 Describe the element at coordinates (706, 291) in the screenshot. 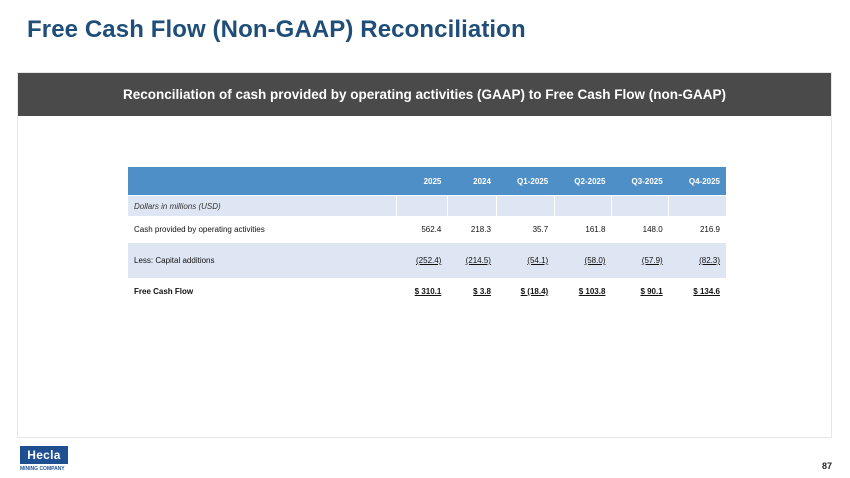

I see `cell-value: $ 134.6` at that location.